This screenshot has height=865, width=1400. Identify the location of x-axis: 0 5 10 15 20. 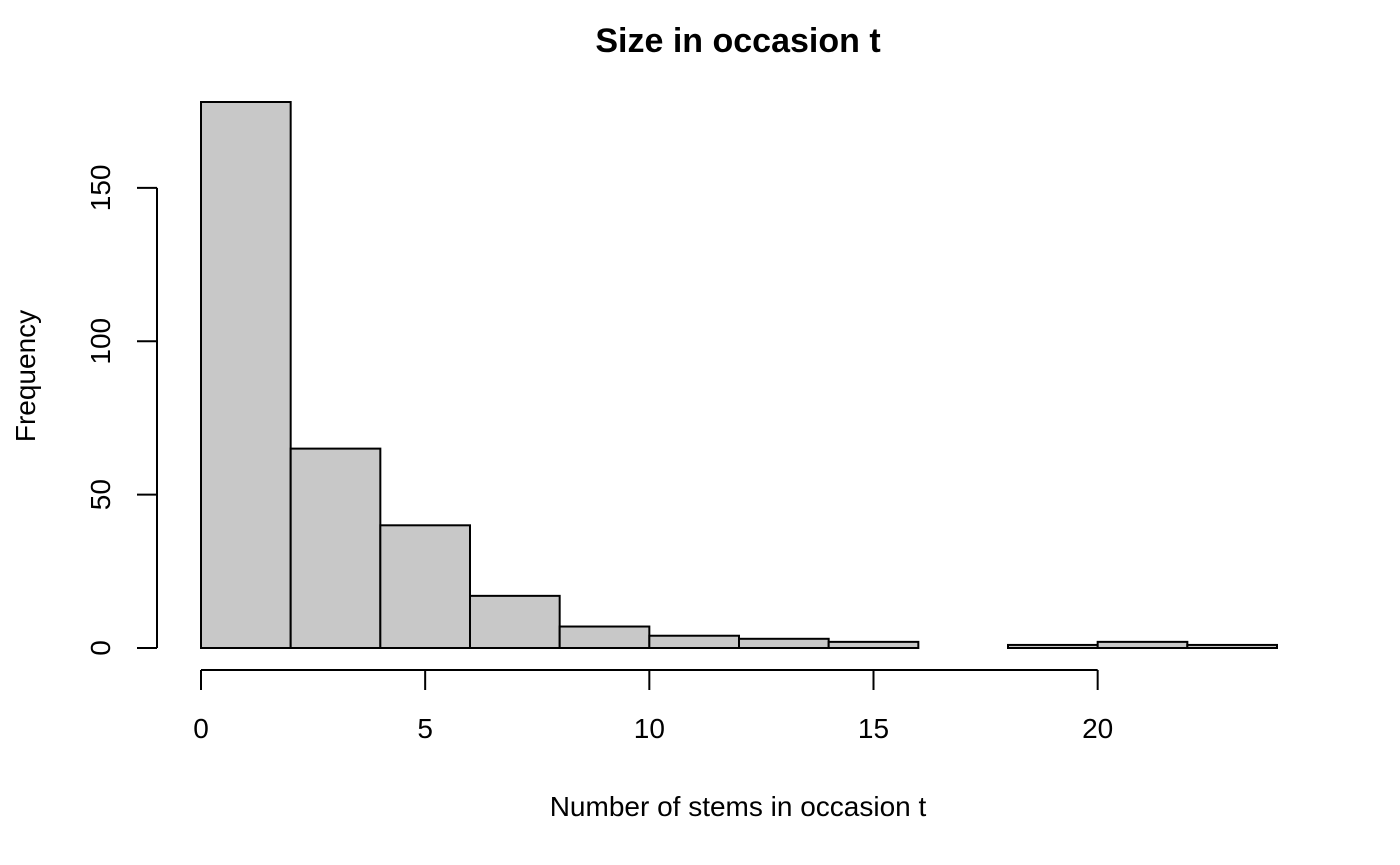
(653, 706).